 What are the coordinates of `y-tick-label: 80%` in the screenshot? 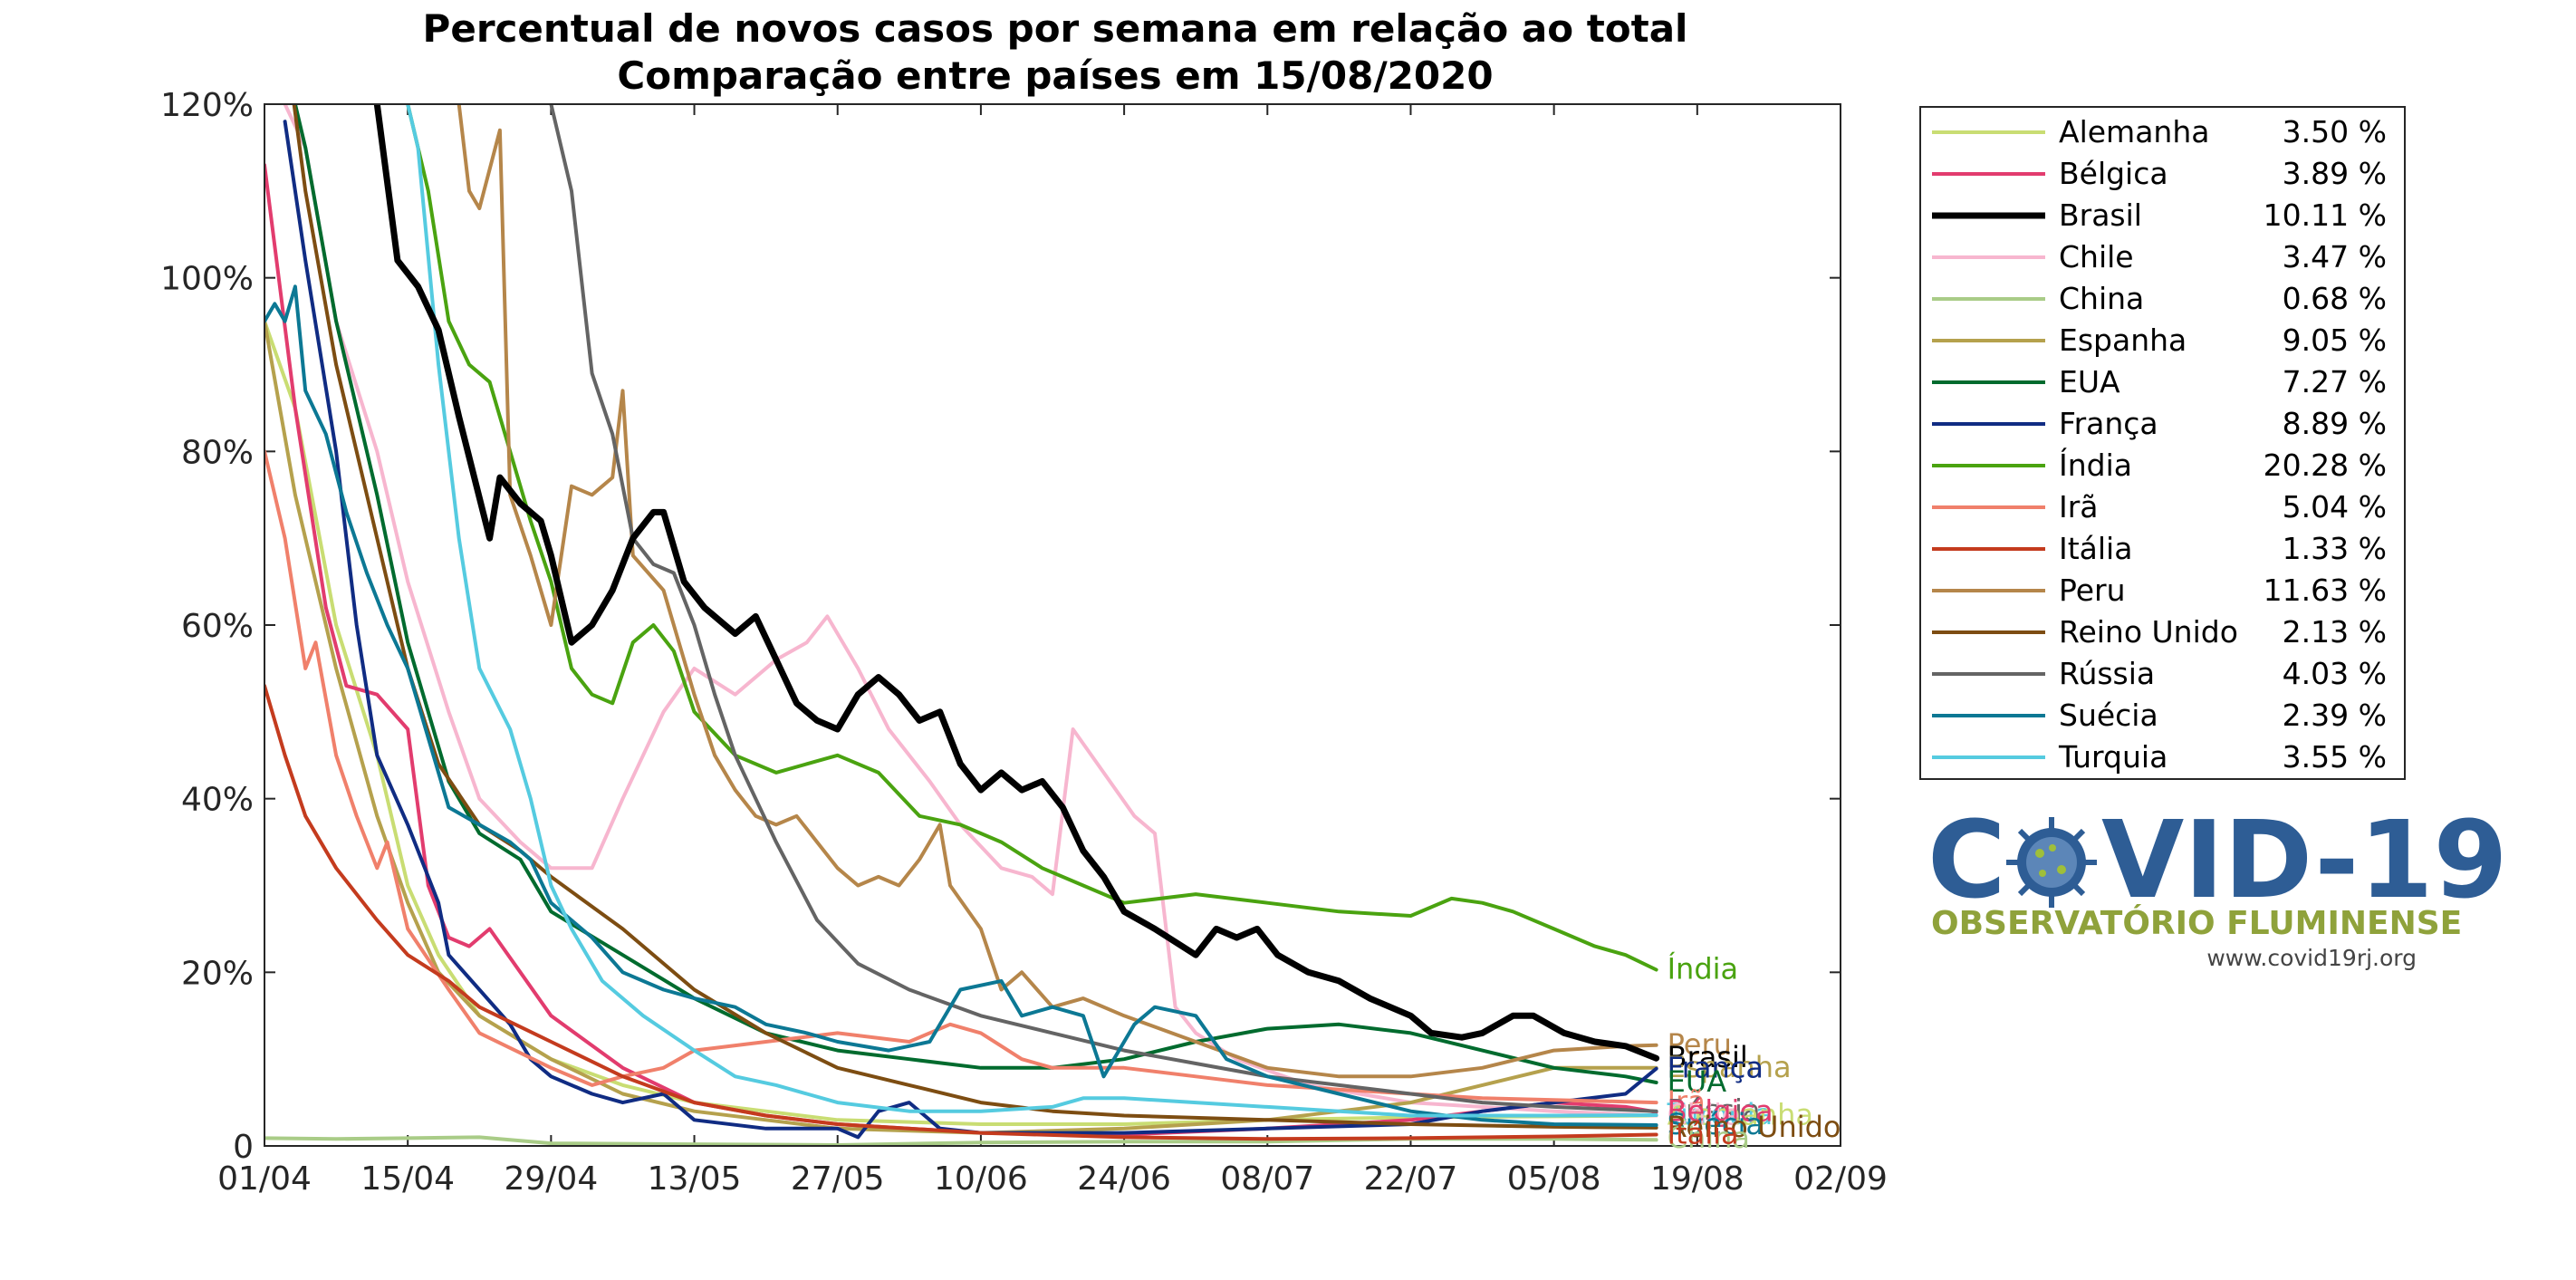 It's located at (217, 452).